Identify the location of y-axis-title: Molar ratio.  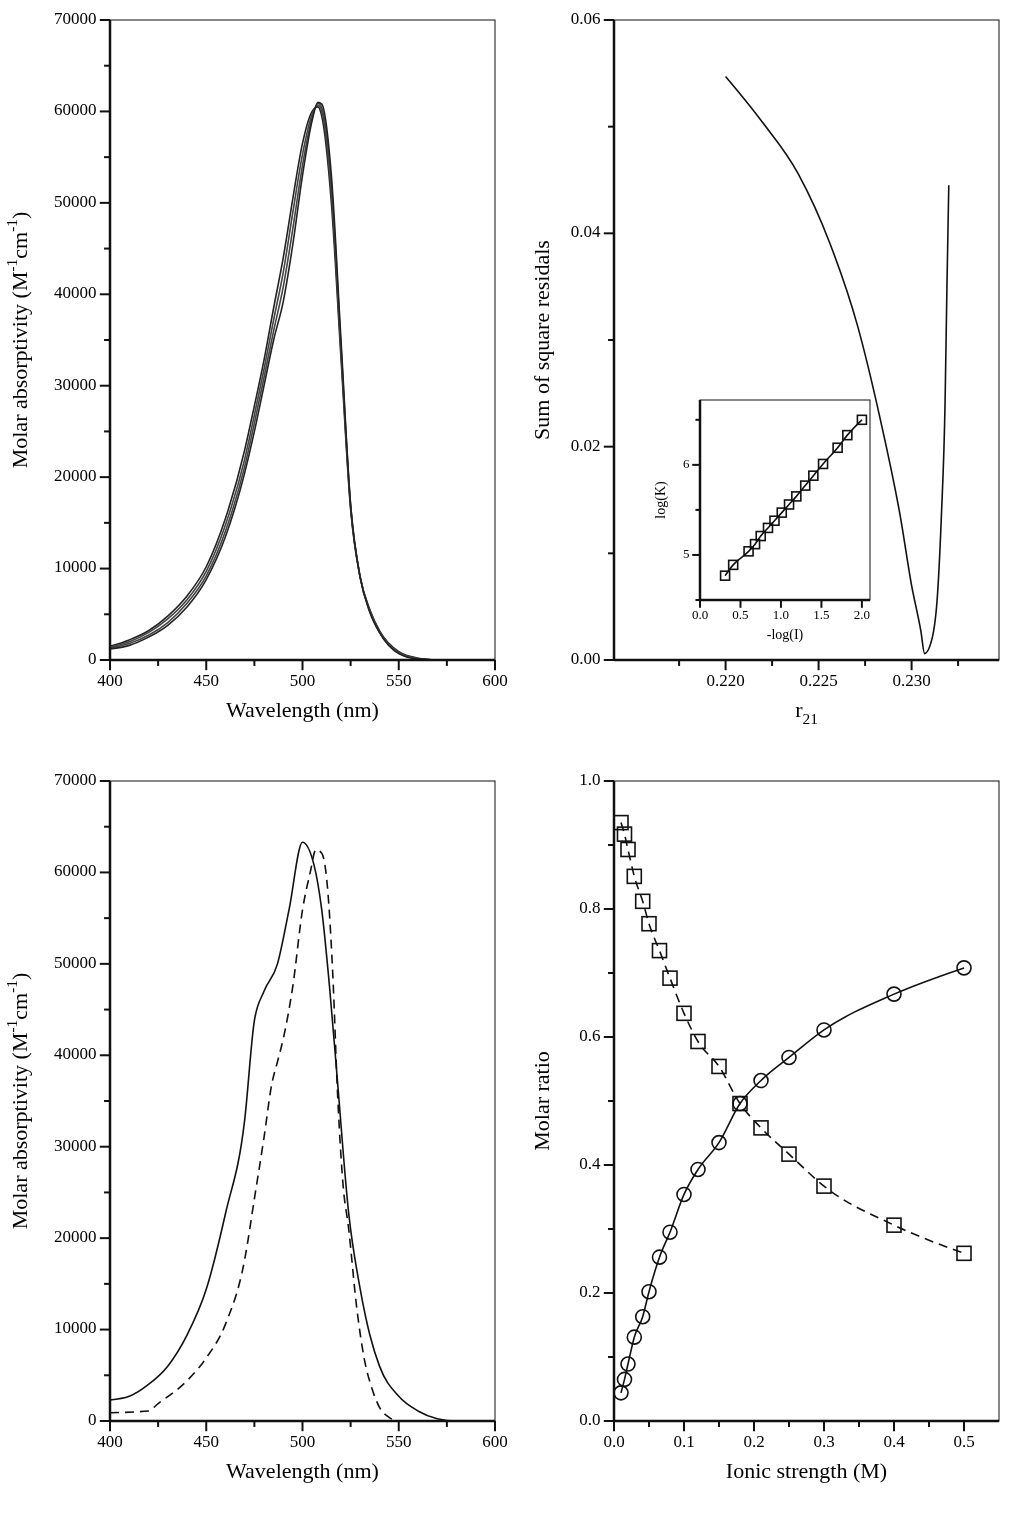
(542, 1101).